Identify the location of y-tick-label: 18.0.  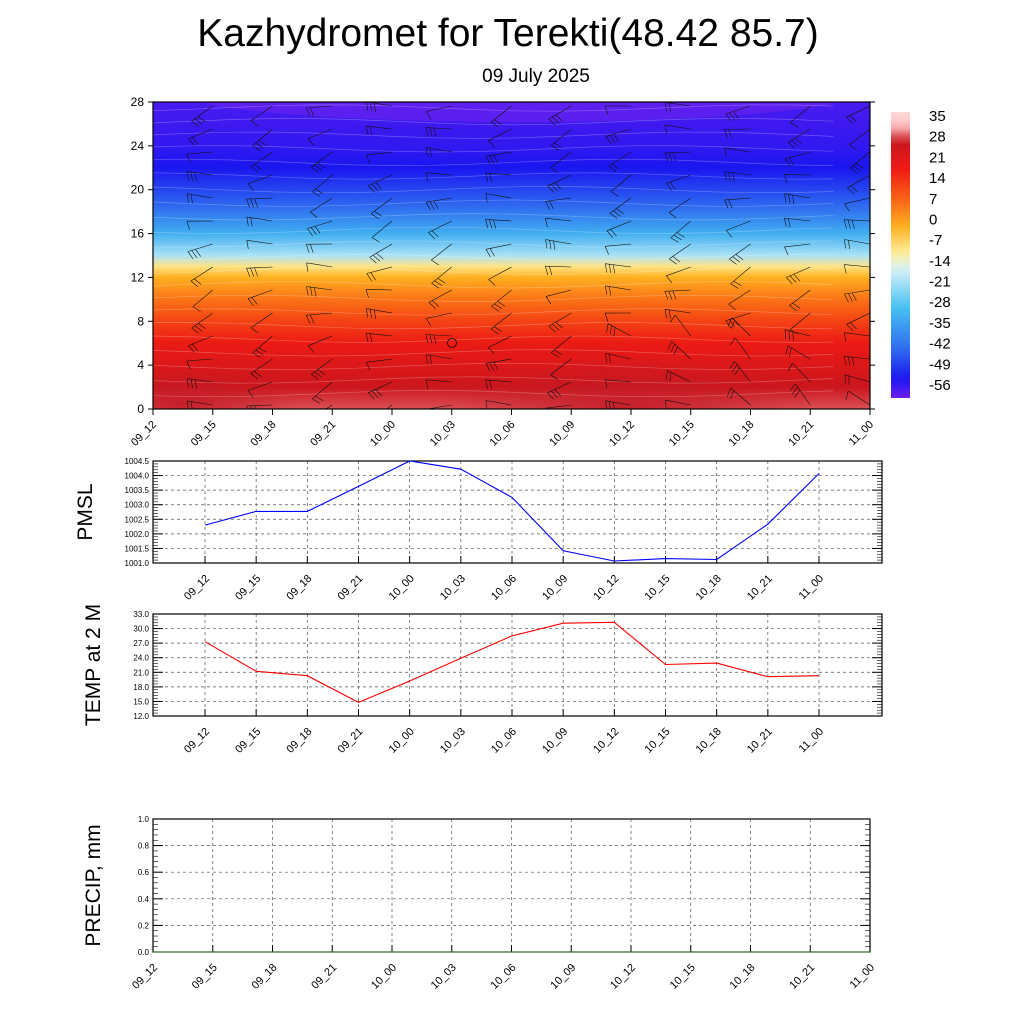
(141, 687).